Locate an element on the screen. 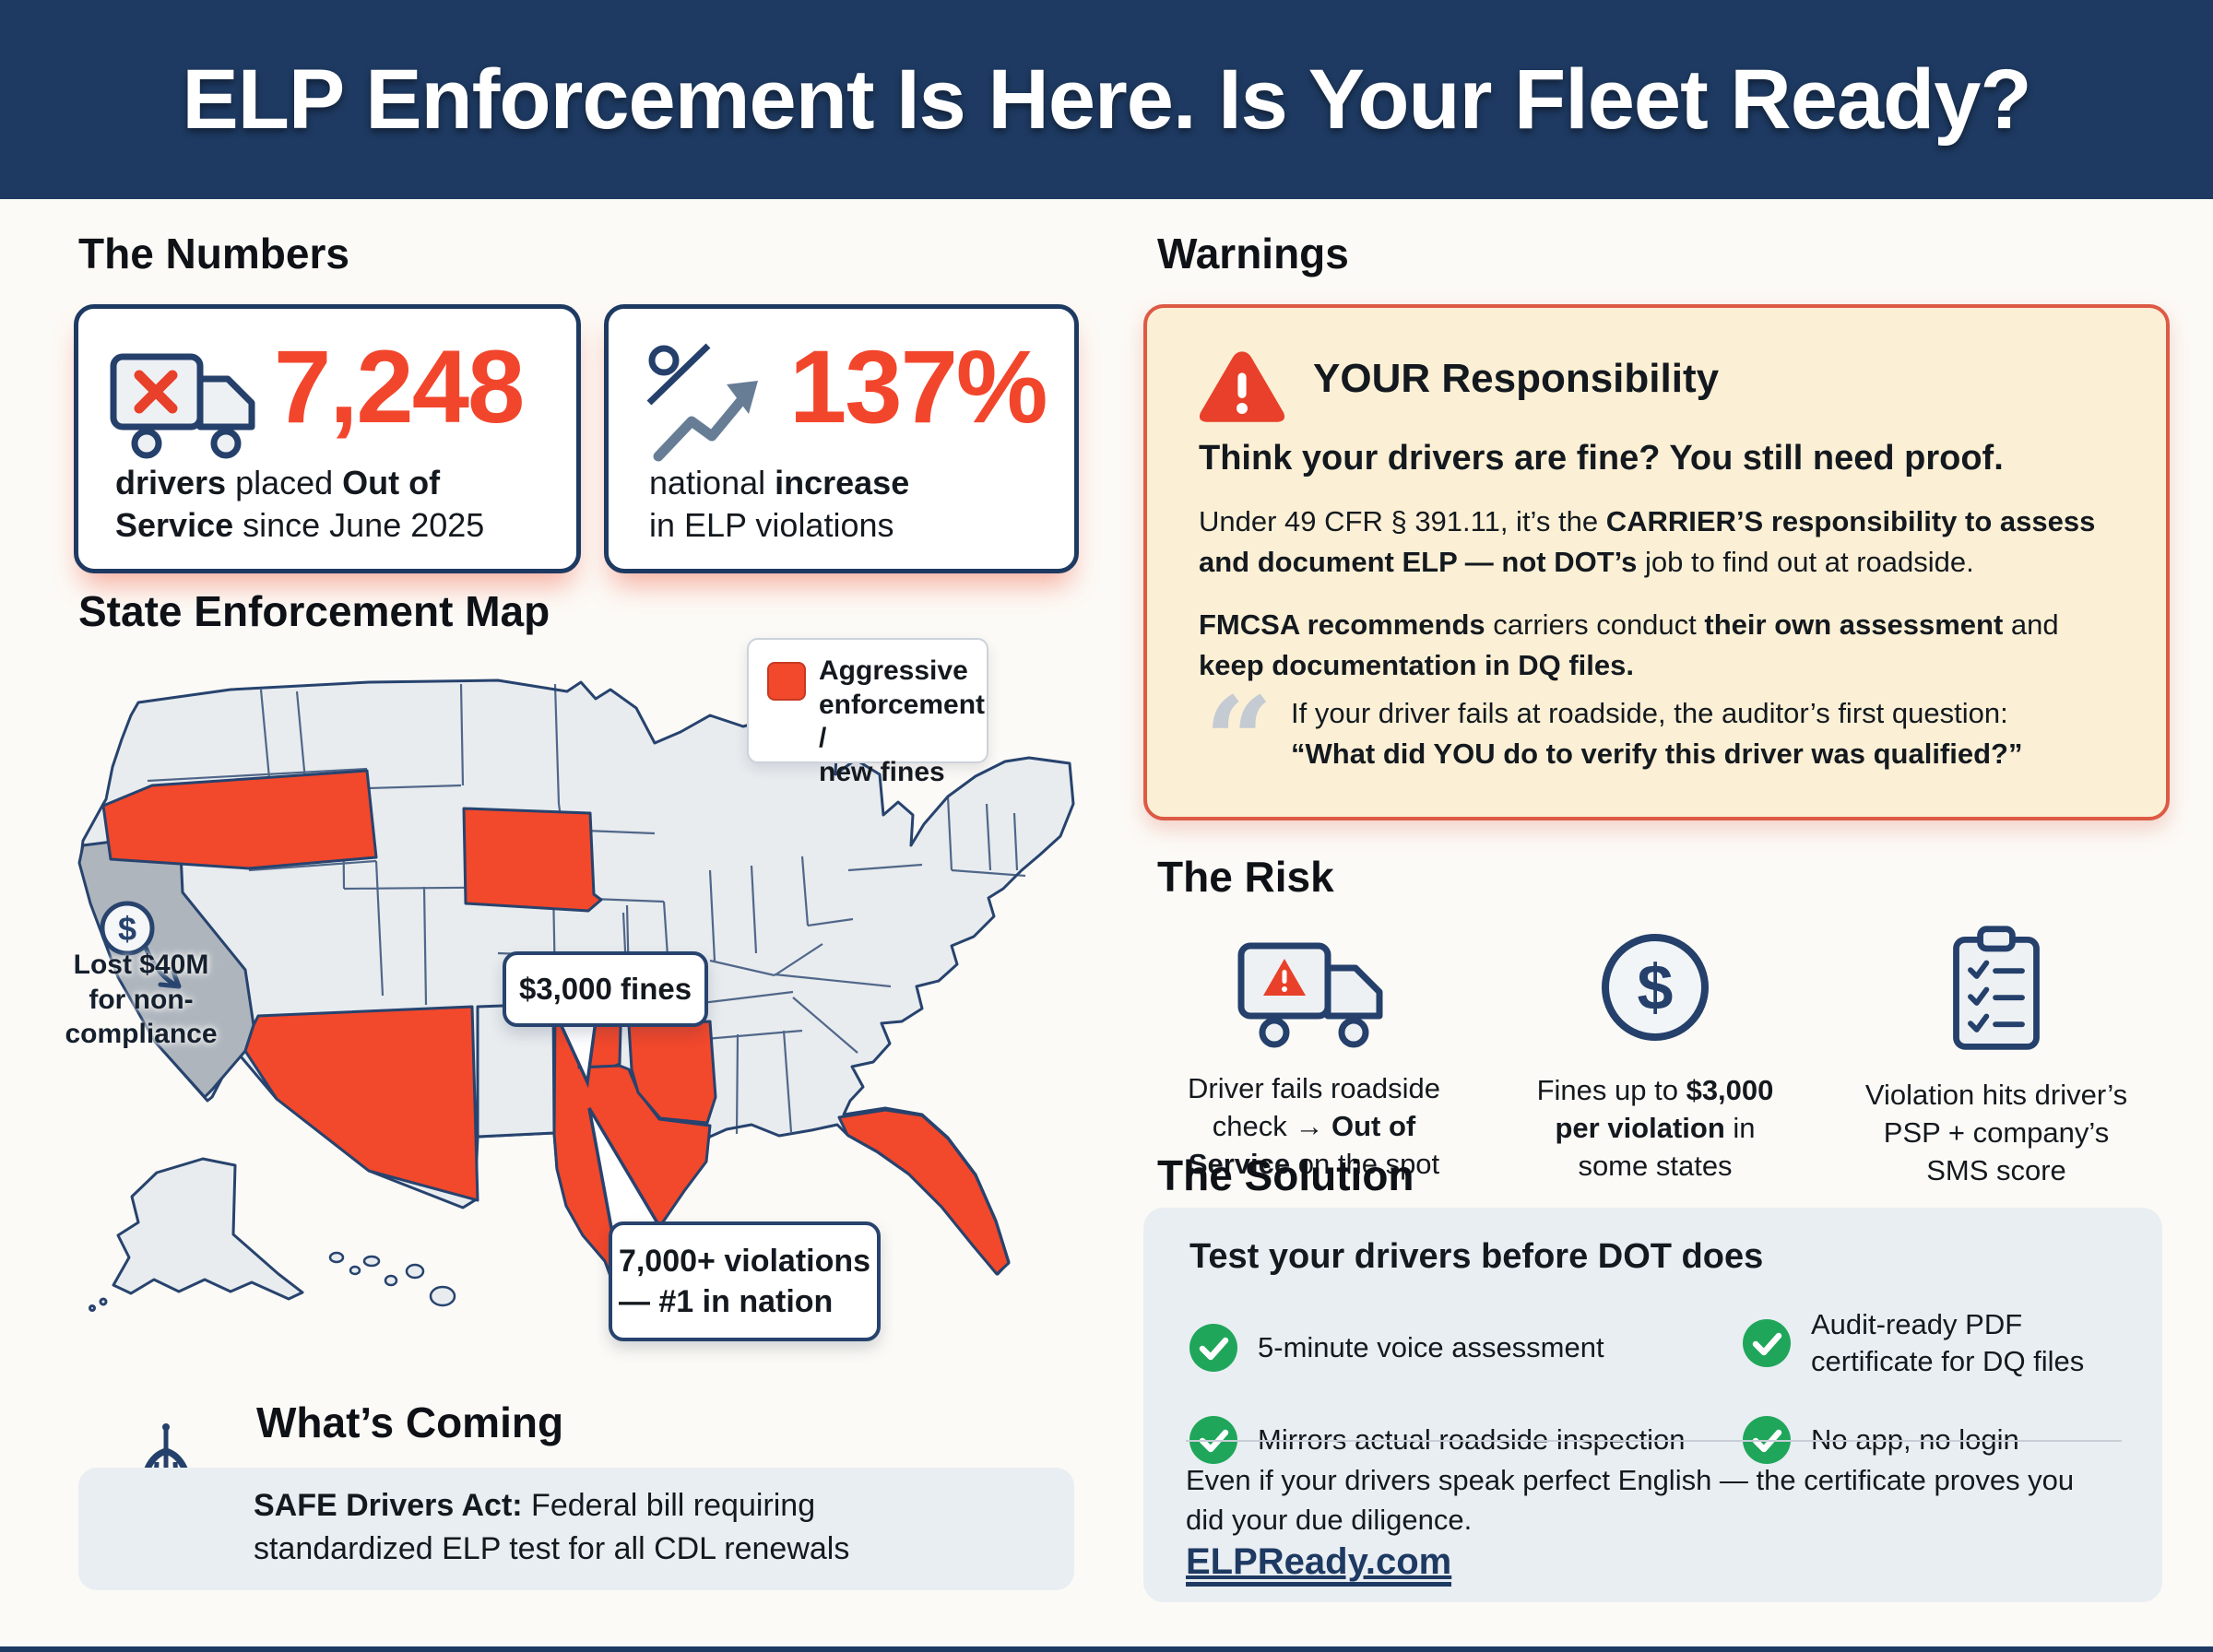 The image size is (2213, 1652). map-heading: State Enforcement Map is located at coordinates (314, 611).